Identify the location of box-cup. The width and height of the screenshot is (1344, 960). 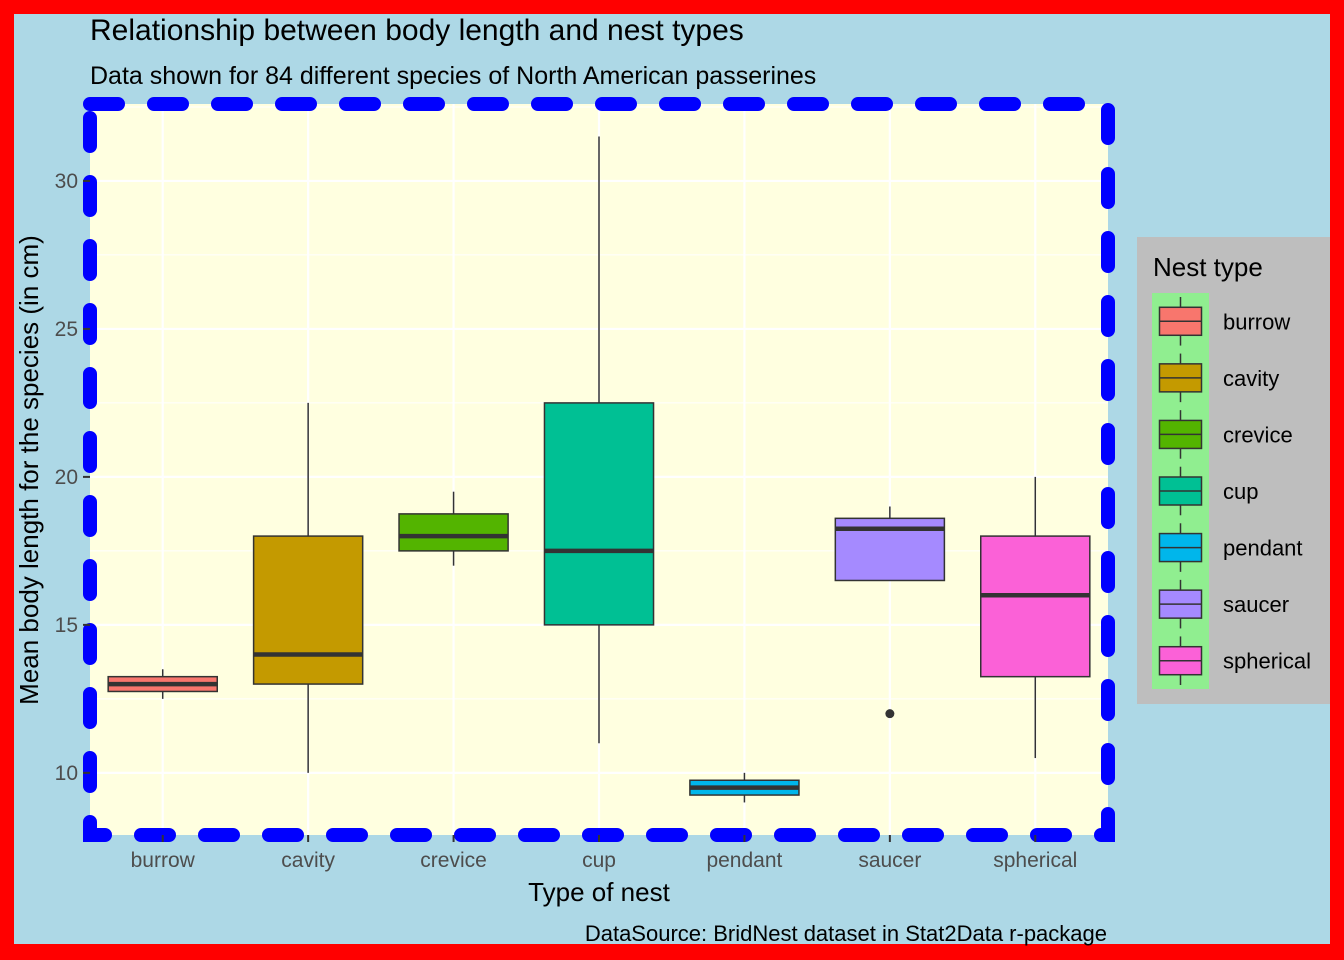
(599, 440).